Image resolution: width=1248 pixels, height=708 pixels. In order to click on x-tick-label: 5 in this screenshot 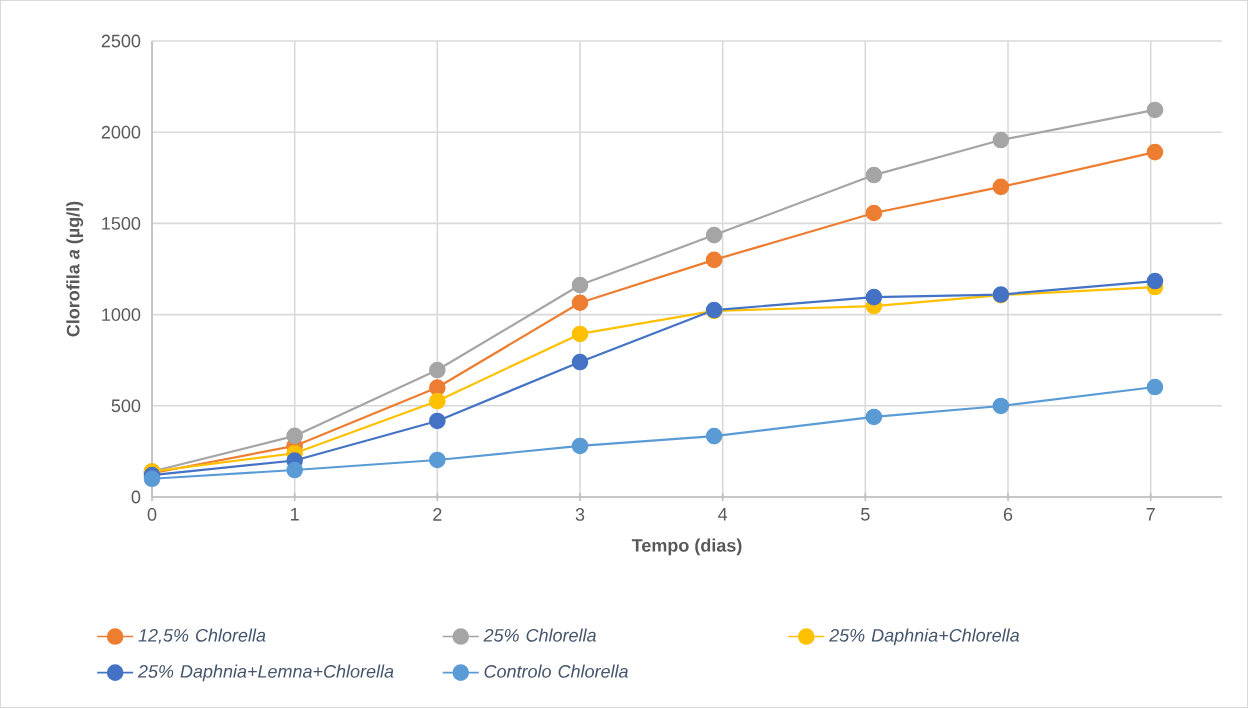, I will do `click(865, 514)`.